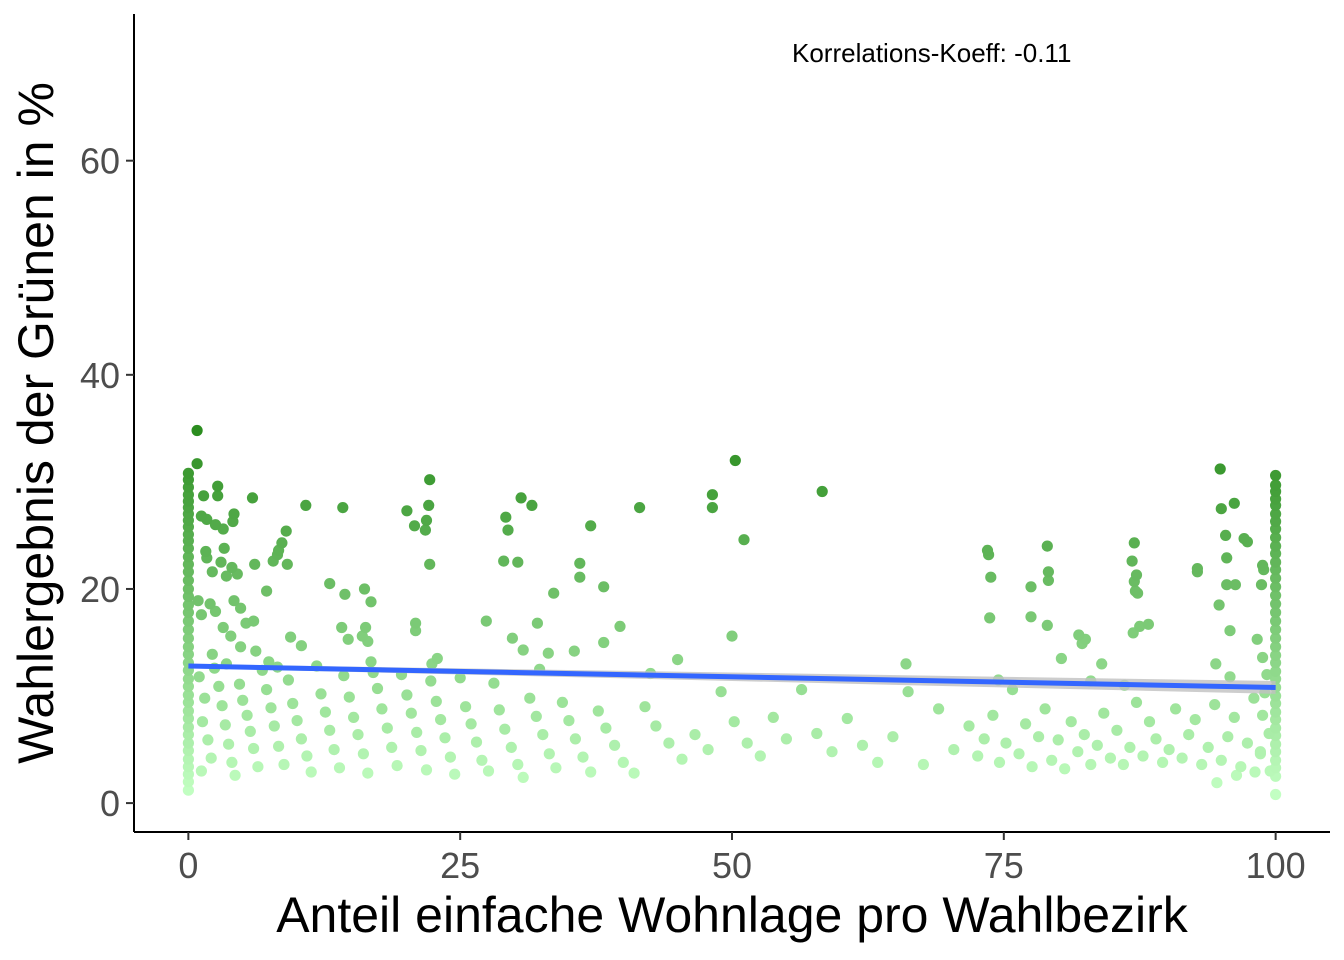 Image resolution: width=1344 pixels, height=960 pixels. Describe the element at coordinates (100, 161) in the screenshot. I see `y-tick-label: 60` at that location.